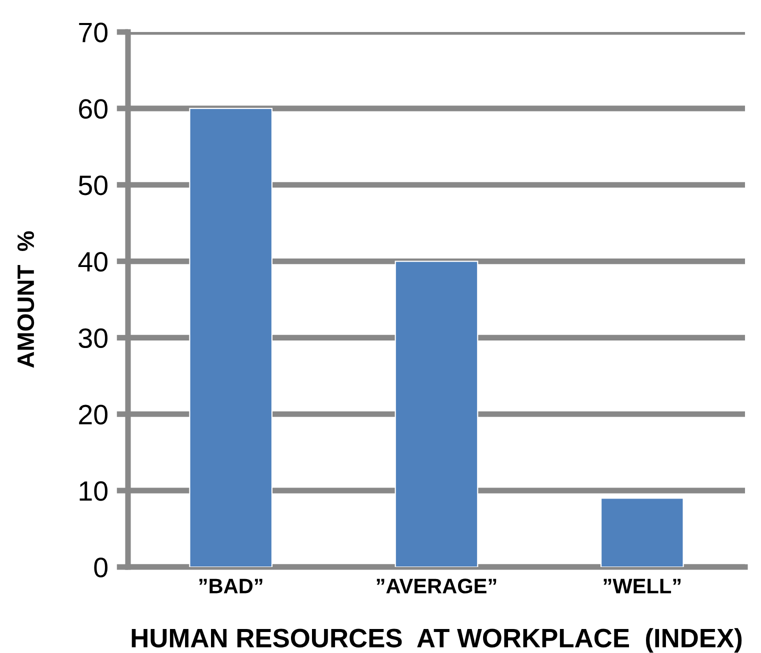 This screenshot has width=761, height=653. Describe the element at coordinates (93, 262) in the screenshot. I see `y-tick-label: 40` at that location.